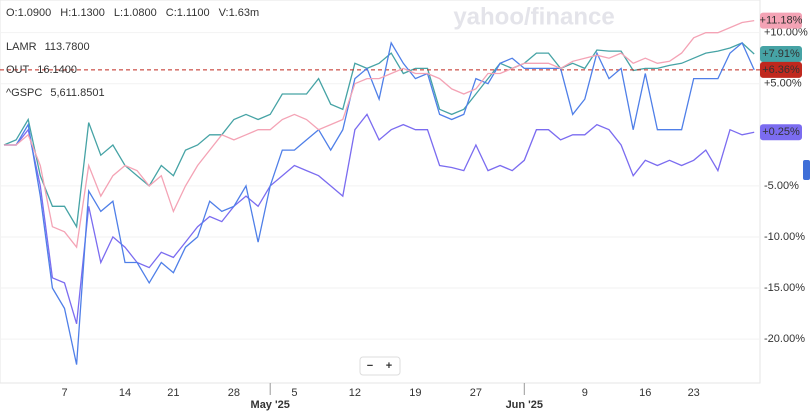 Image resolution: width=810 pixels, height=413 pixels. I want to click on zoom-button: −, so click(370, 366).